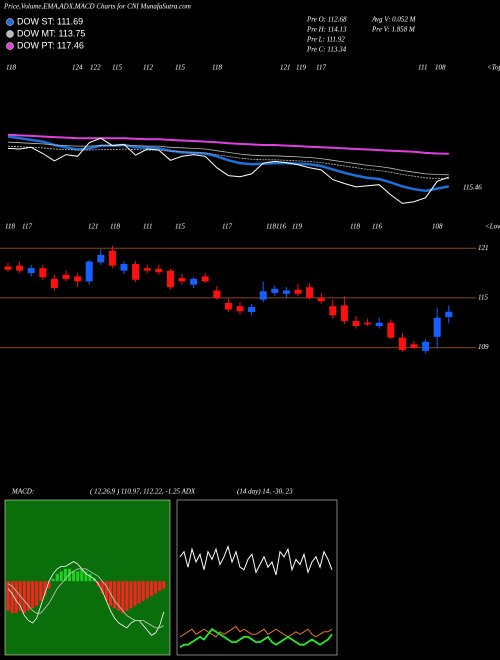 This screenshot has height=660, width=500. What do you see at coordinates (51, 33) in the screenshot?
I see `legend-label: DOW MT: 113.75` at bounding box center [51, 33].